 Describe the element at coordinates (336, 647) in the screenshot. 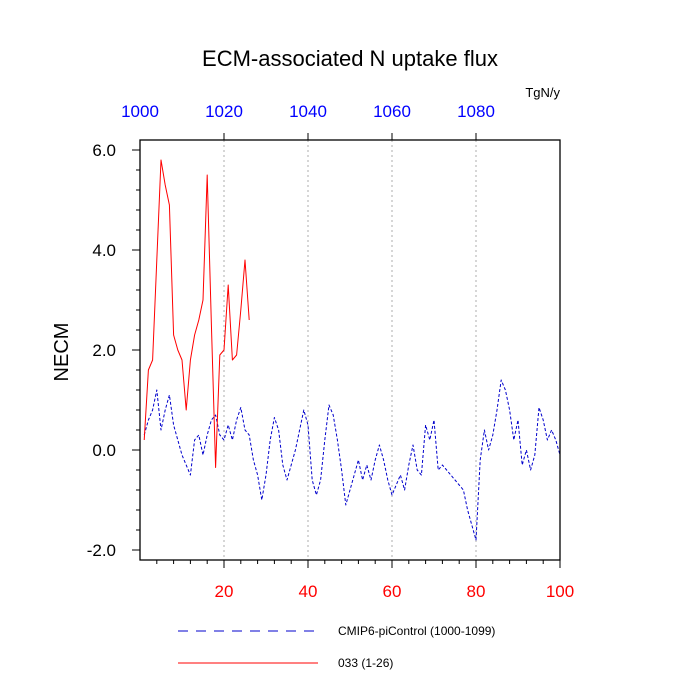

I see `legend: CMIP6-piControl (1000-1099) 033 (1-26)` at that location.